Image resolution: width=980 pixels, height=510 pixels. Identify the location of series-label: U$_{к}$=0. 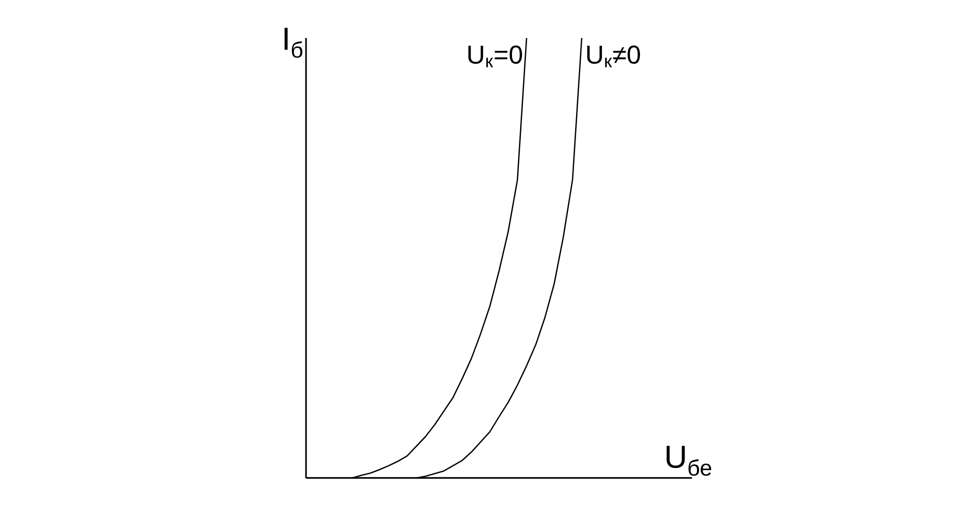
(495, 57).